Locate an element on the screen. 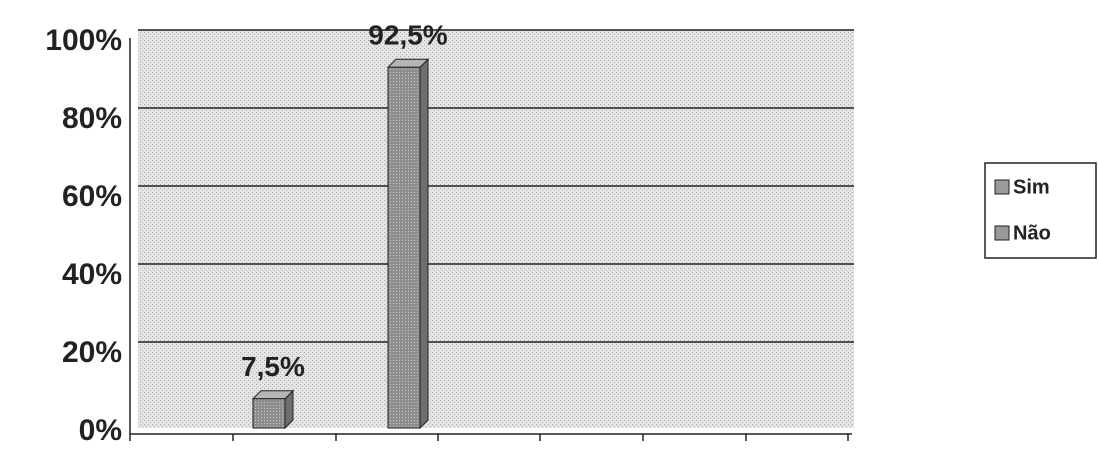 The width and height of the screenshot is (1098, 450). value-label: 7,5% is located at coordinates (273, 366).